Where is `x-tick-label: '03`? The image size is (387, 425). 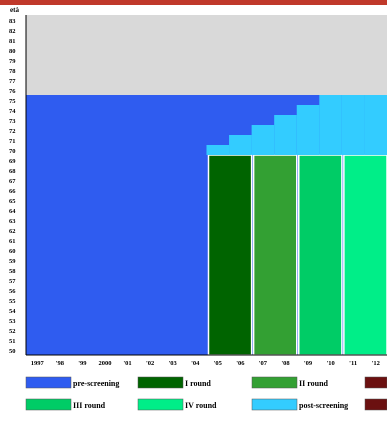 x-tick-label: '03 is located at coordinates (173, 363).